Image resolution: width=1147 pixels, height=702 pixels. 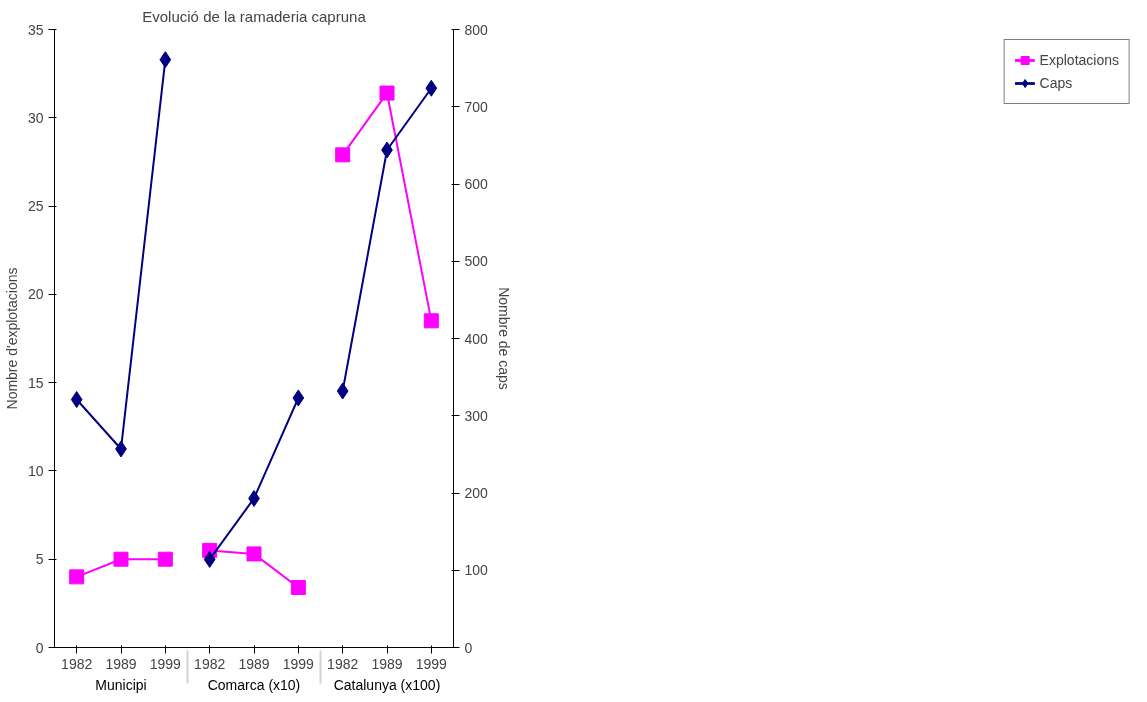 What do you see at coordinates (476, 570) in the screenshot?
I see `y2-tick-label: 100` at bounding box center [476, 570].